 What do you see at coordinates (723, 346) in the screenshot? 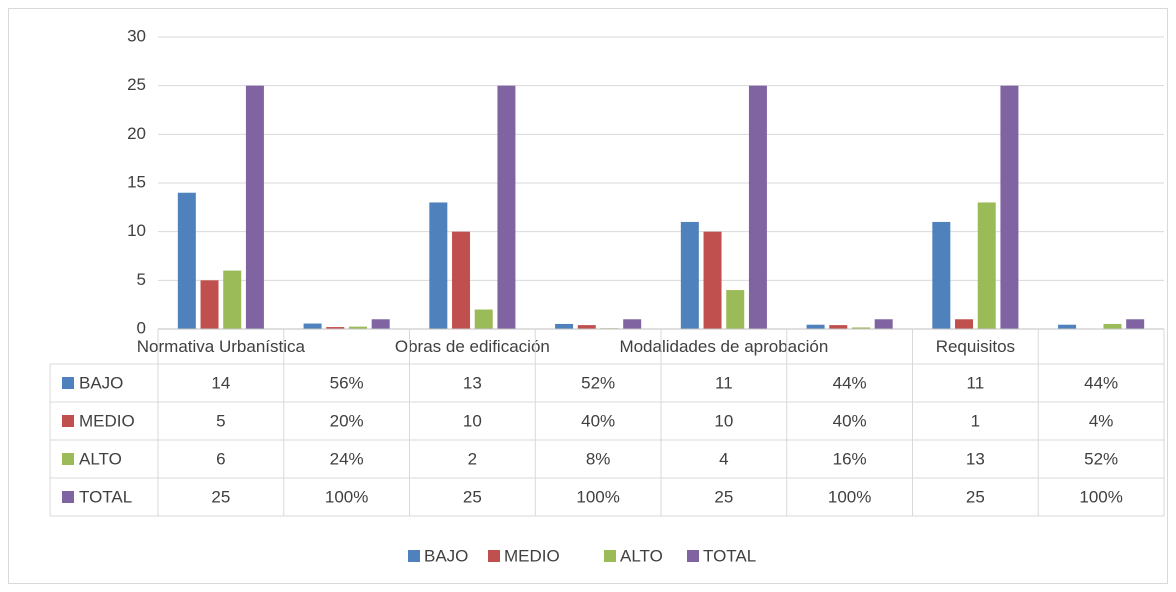
I see `x-tick-label: Modalidades de aprobación` at bounding box center [723, 346].